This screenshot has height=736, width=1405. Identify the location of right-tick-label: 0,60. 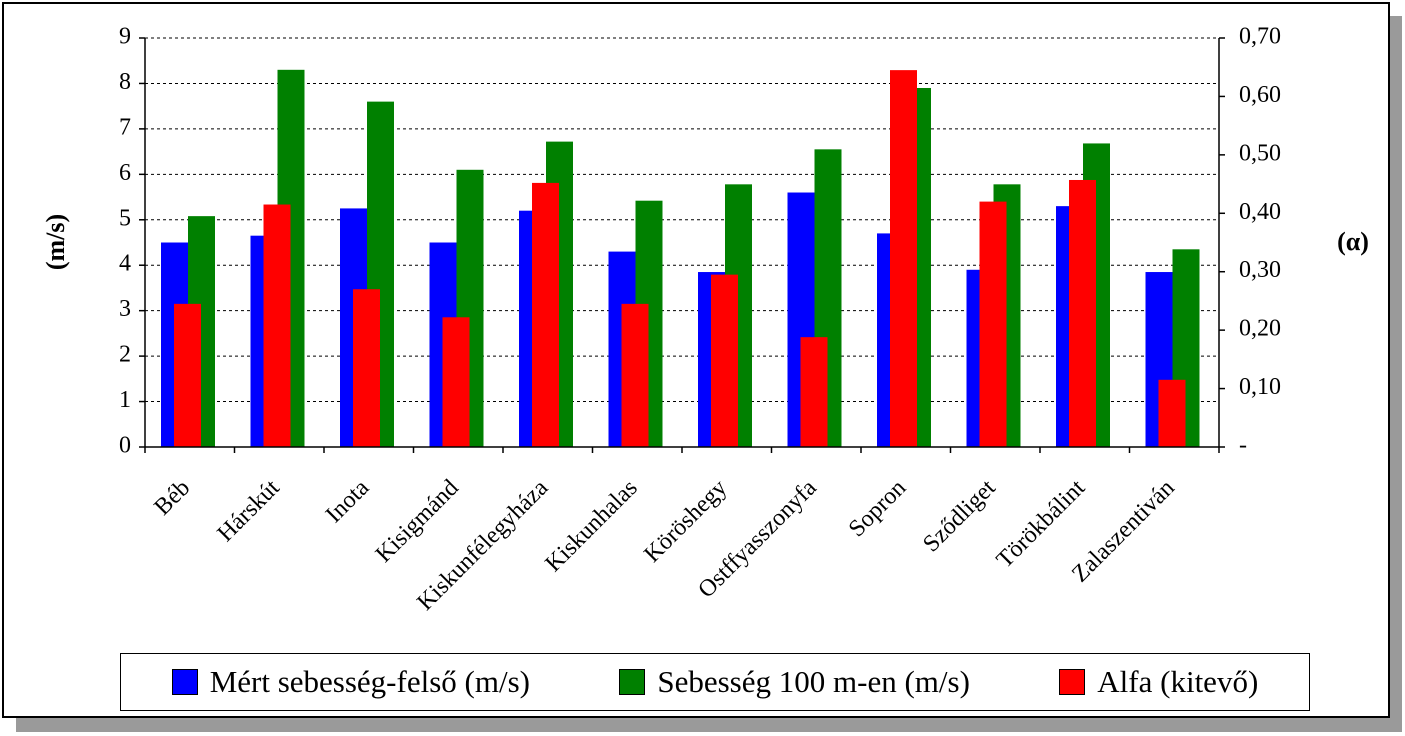
(1260, 95).